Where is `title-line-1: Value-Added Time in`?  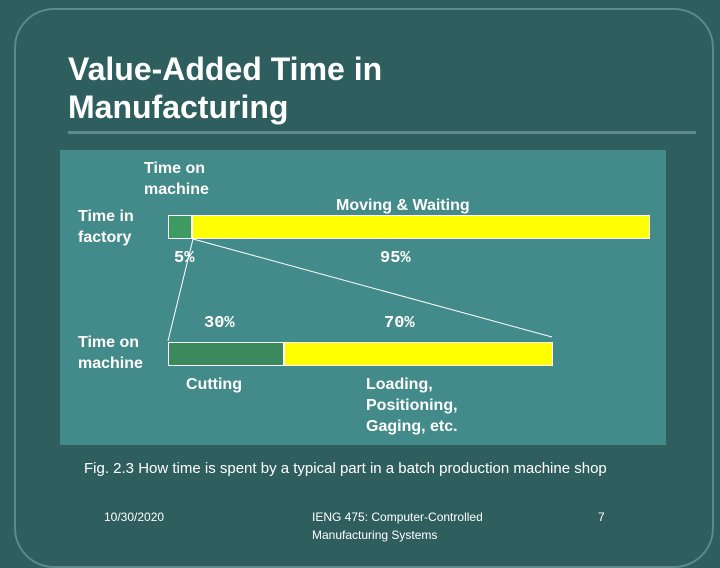
title-line-1: Value-Added Time in is located at coordinates (225, 69).